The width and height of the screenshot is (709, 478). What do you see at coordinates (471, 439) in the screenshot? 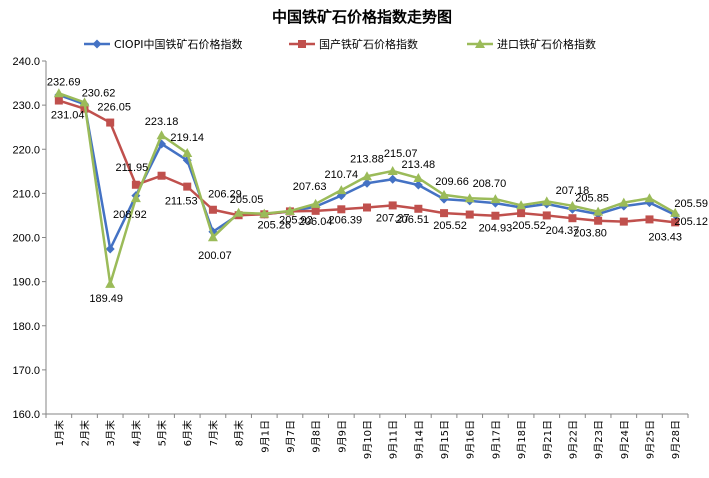
I see `x-tick-label: 9月16日` at bounding box center [471, 439].